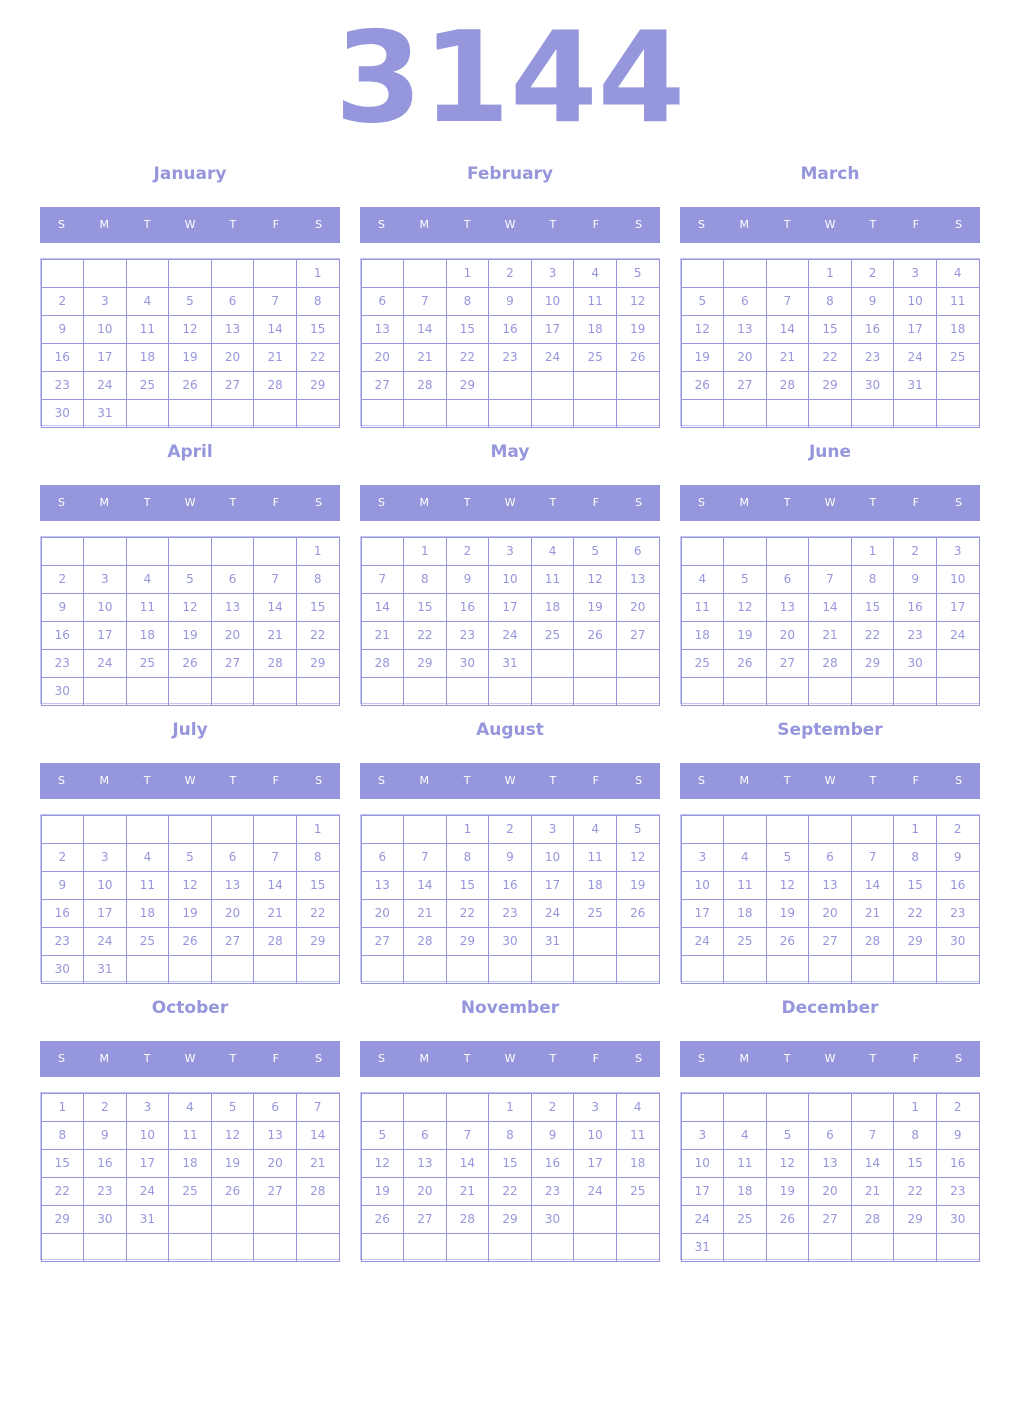 This screenshot has width=1020, height=1412. I want to click on day-cell: 12, so click(702, 329).